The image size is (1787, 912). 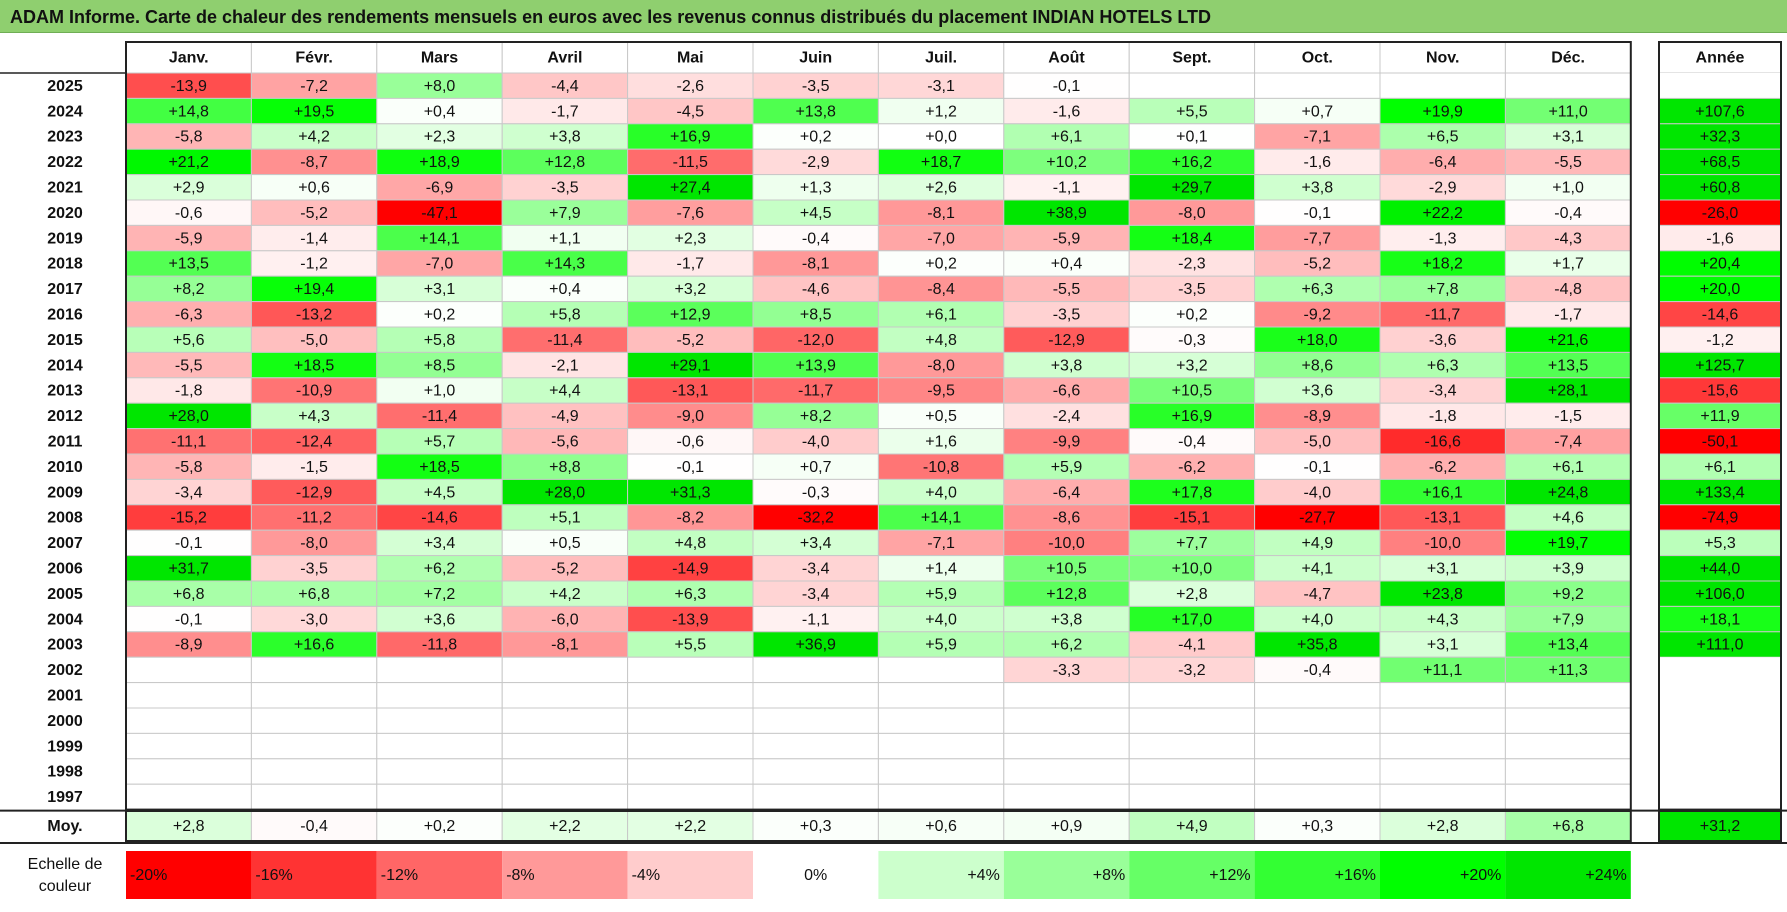 I want to click on cell-value: +29,7, so click(x=1192, y=188).